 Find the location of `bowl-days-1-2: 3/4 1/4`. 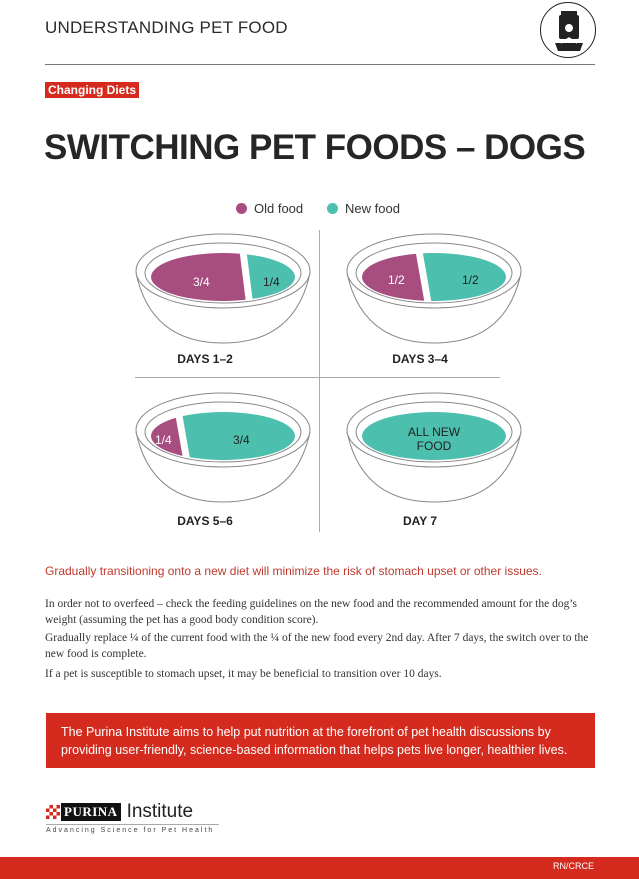

bowl-days-1-2: 3/4 1/4 is located at coordinates (223, 288).